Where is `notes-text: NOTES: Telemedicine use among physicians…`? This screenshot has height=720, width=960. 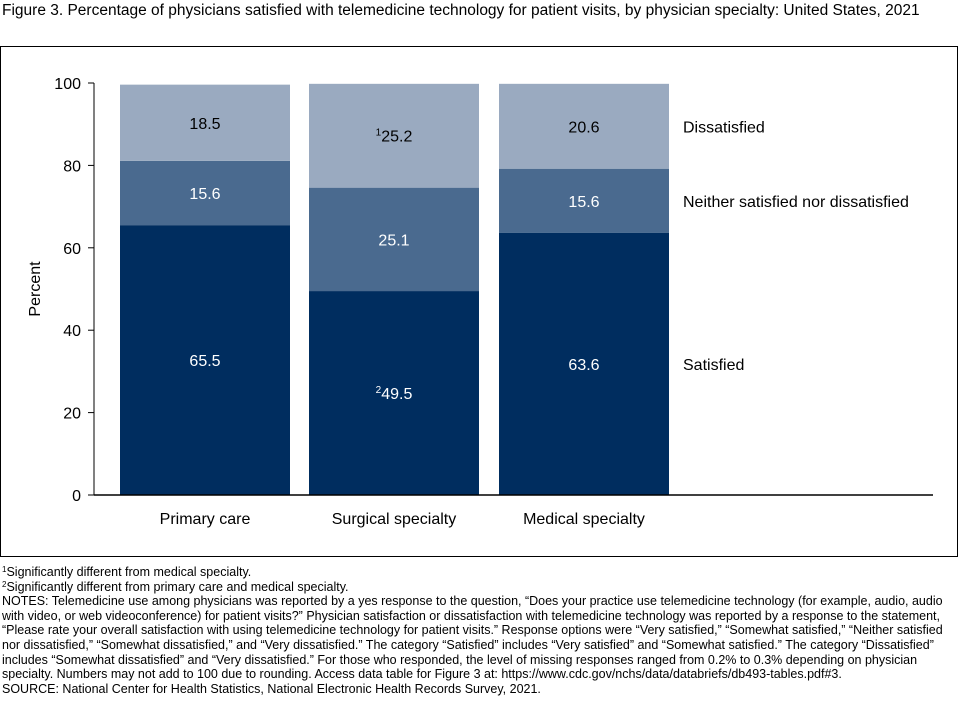
notes-text: NOTES: Telemedicine use among physicians… is located at coordinates (472, 638).